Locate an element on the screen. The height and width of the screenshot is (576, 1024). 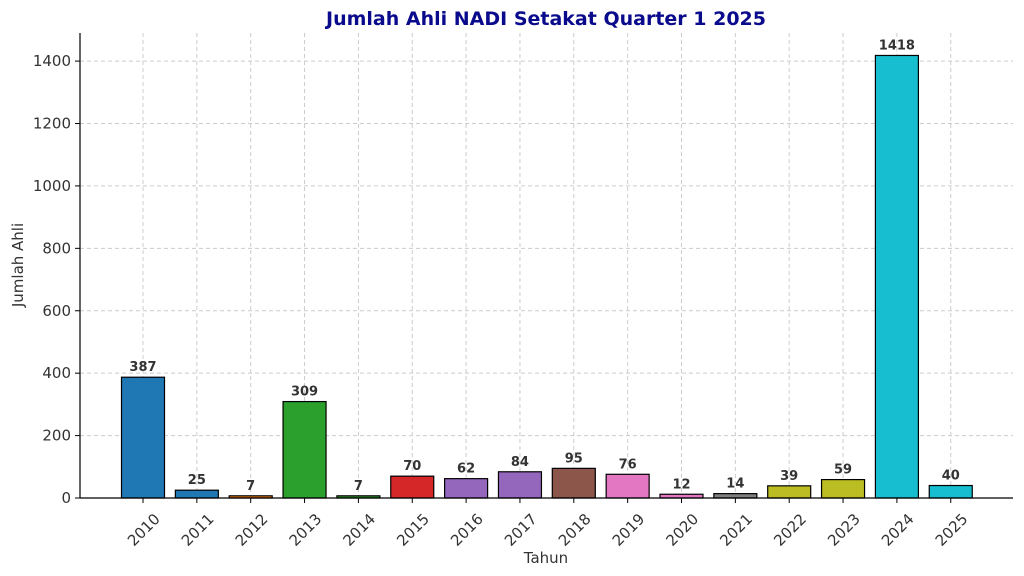
data-label-2013: 309 is located at coordinates (304, 392).